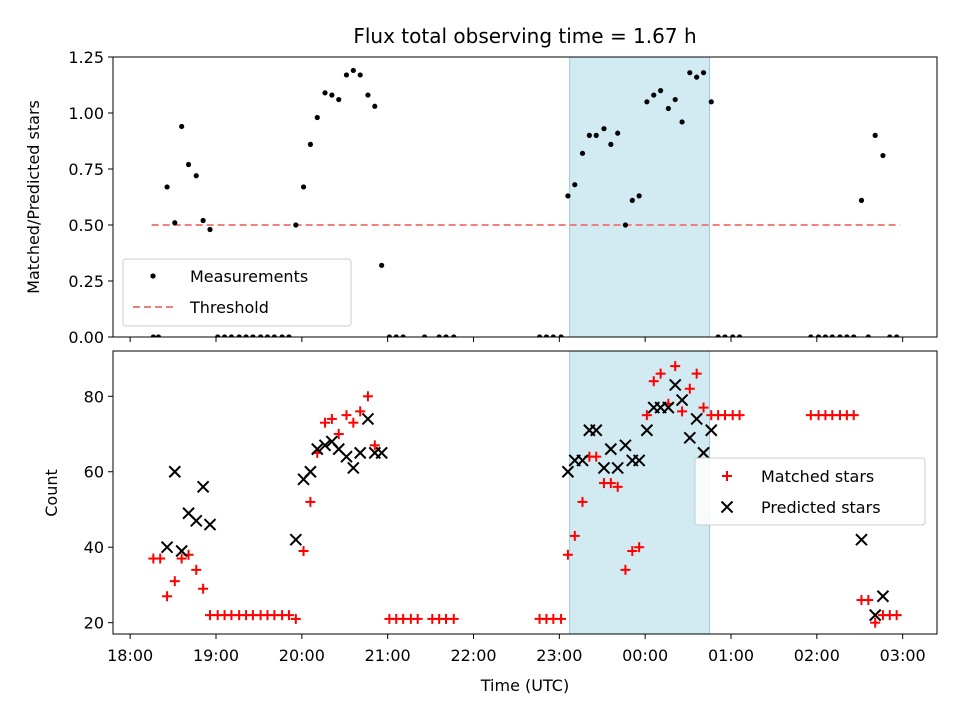 Image resolution: width=960 pixels, height=720 pixels. What do you see at coordinates (727, 507) in the screenshot?
I see `legend-predicted-marker-b` at bounding box center [727, 507].